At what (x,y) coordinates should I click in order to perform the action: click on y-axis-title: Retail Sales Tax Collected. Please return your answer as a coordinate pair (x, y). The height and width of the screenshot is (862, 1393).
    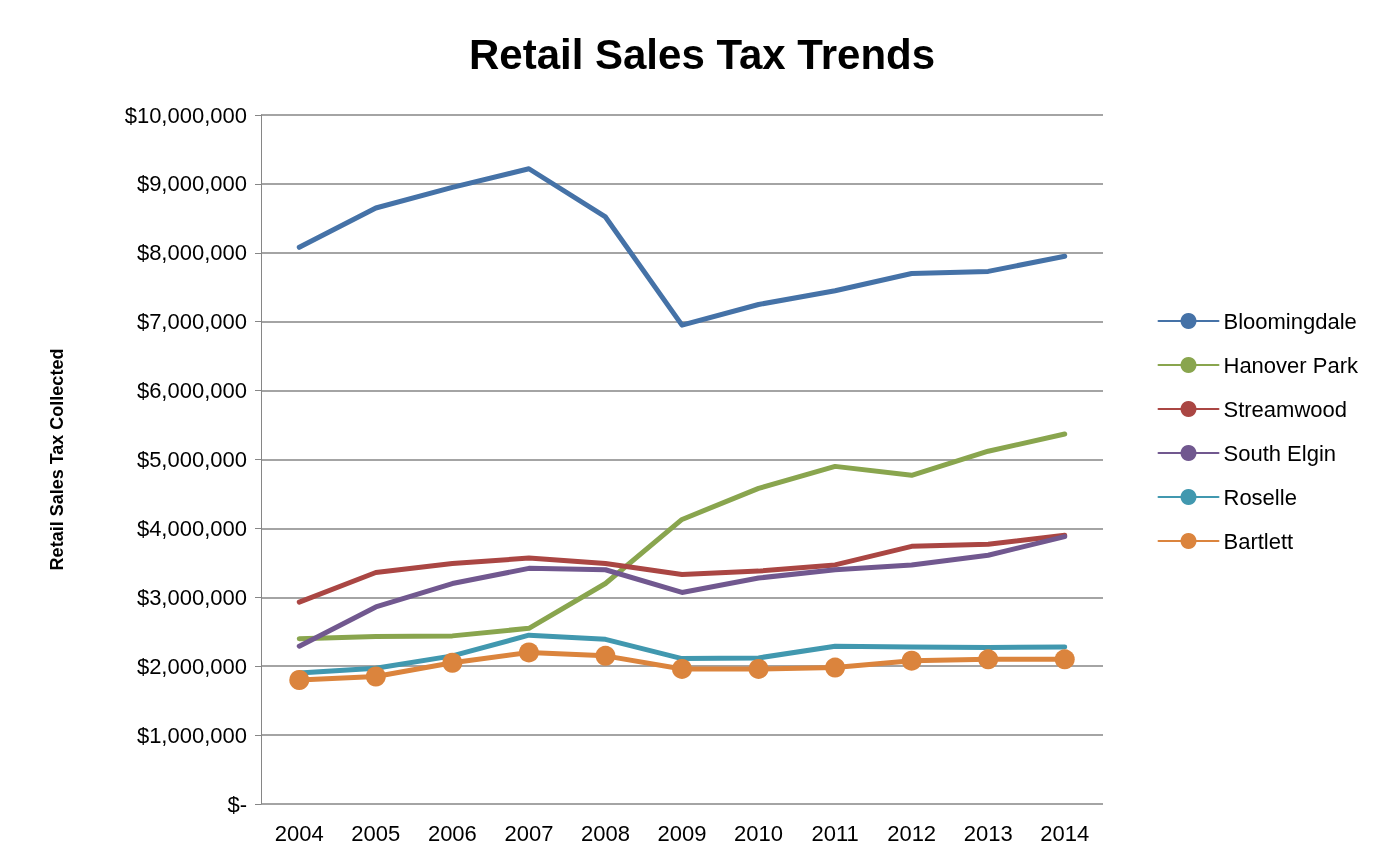
    Looking at the image, I should click on (57, 459).